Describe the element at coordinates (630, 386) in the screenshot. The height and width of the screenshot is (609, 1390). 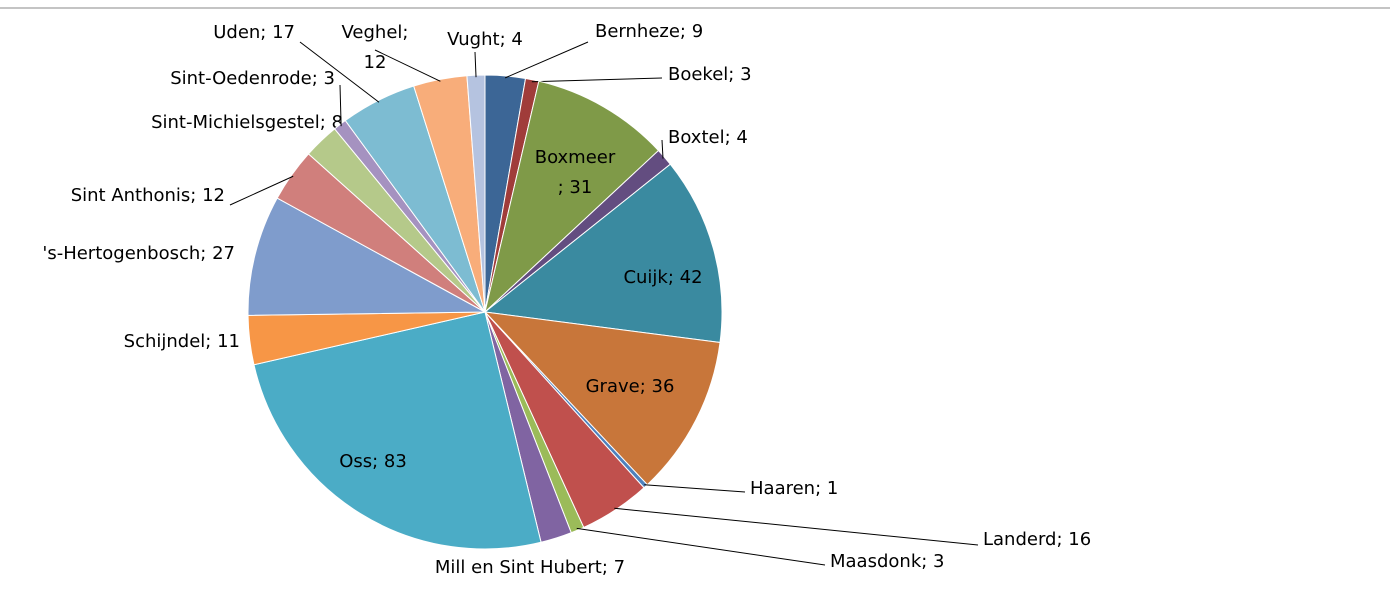
I see `data-label: Grave; 36` at that location.